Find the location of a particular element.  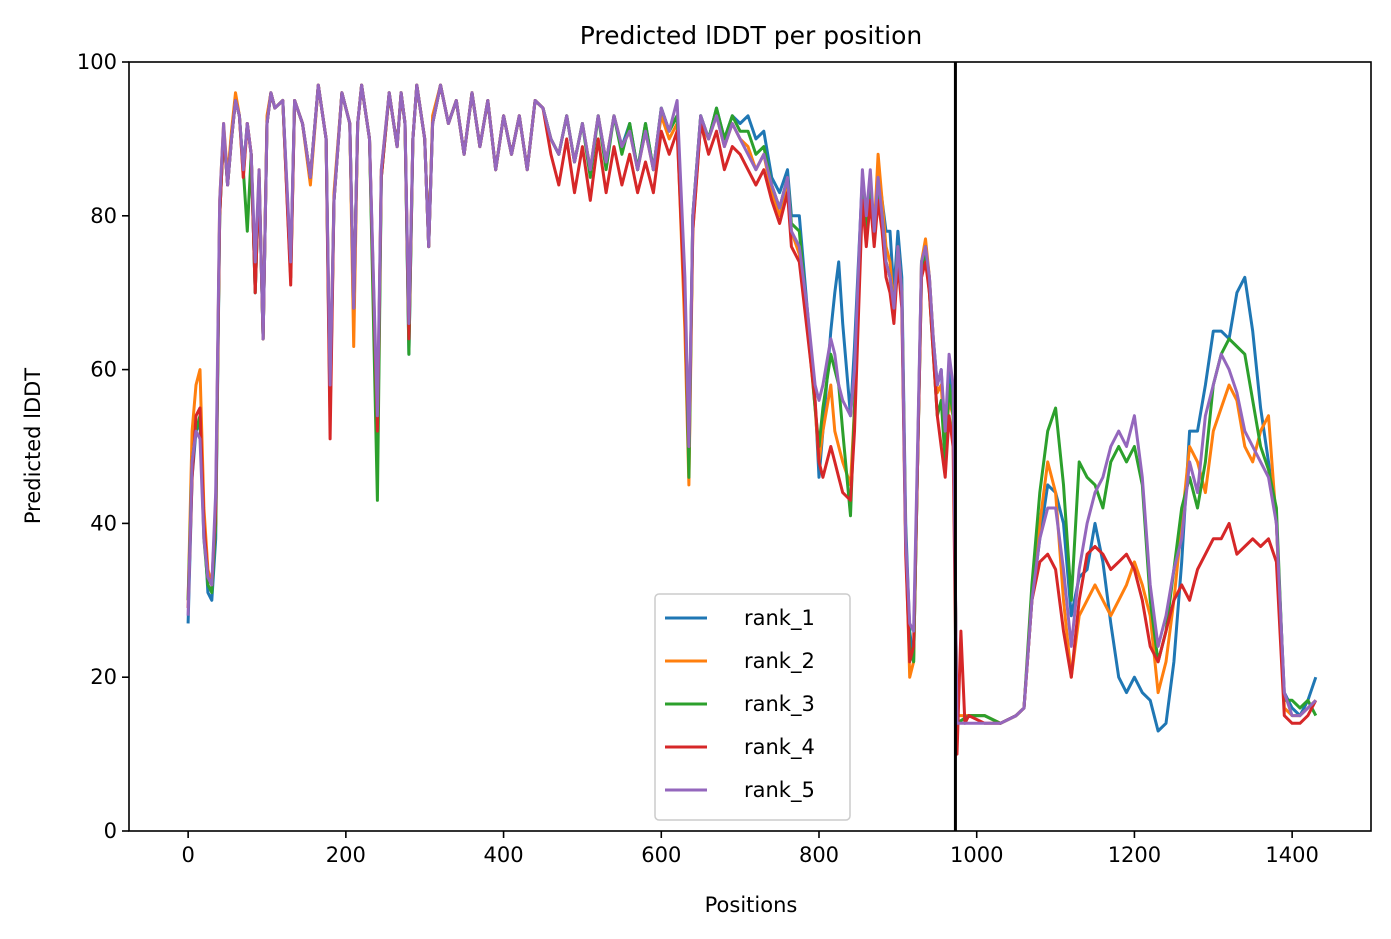

y-tick-label: 100 is located at coordinates (97, 62).